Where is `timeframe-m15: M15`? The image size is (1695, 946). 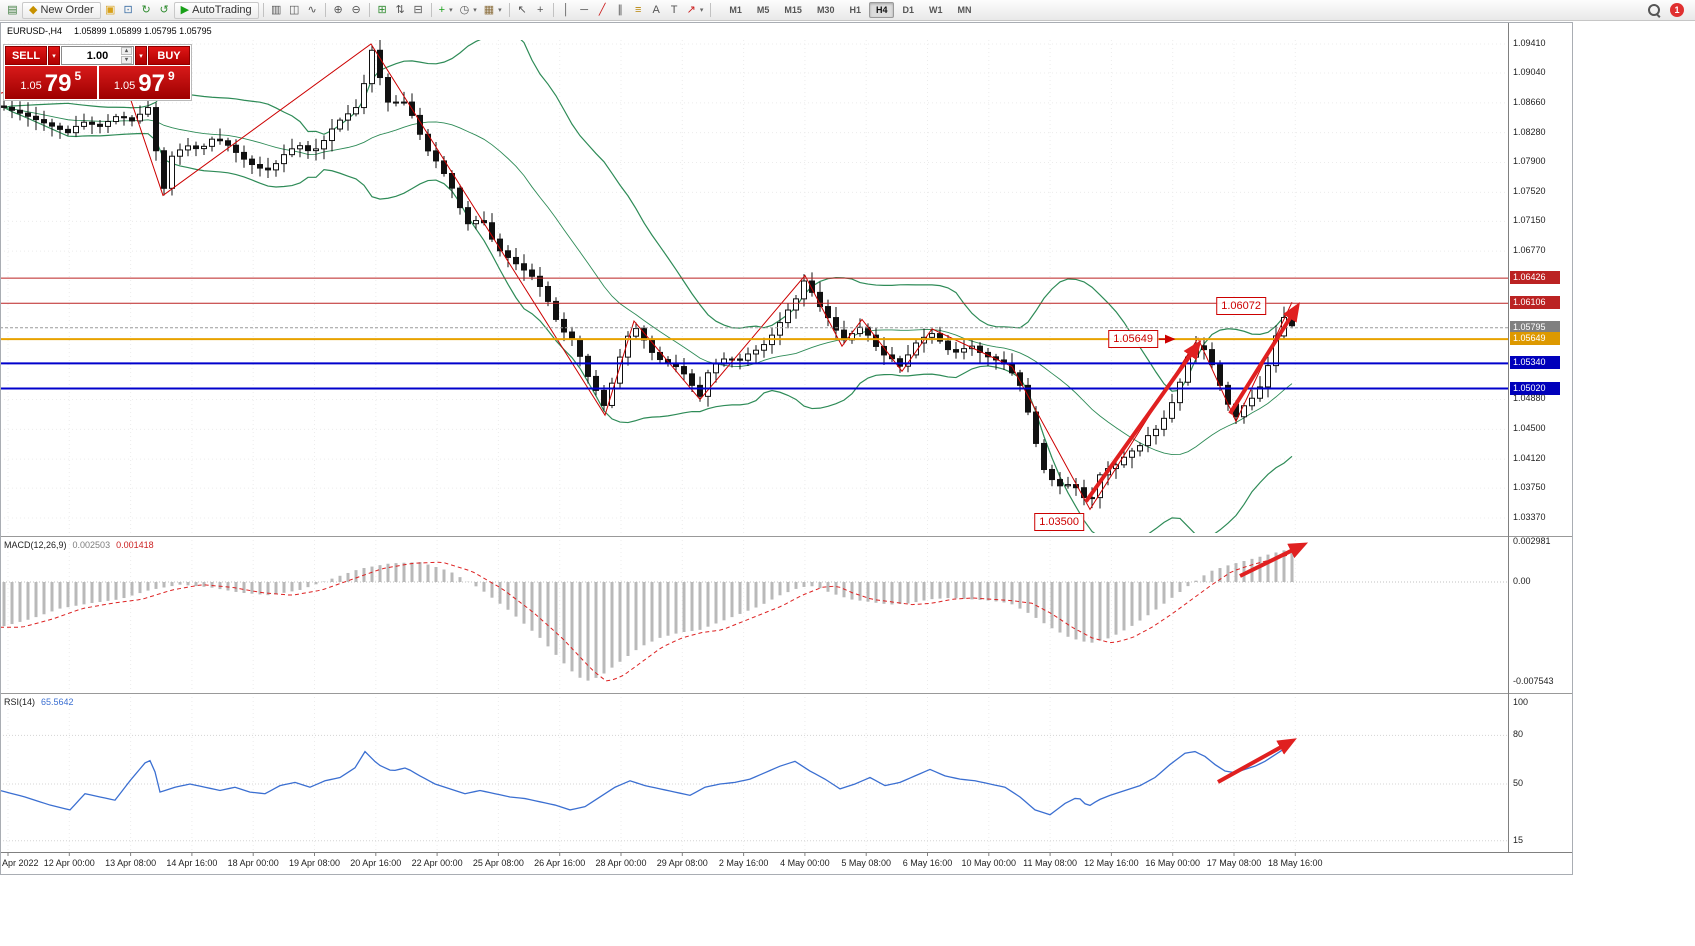
timeframe-m15: M15 is located at coordinates (793, 10).